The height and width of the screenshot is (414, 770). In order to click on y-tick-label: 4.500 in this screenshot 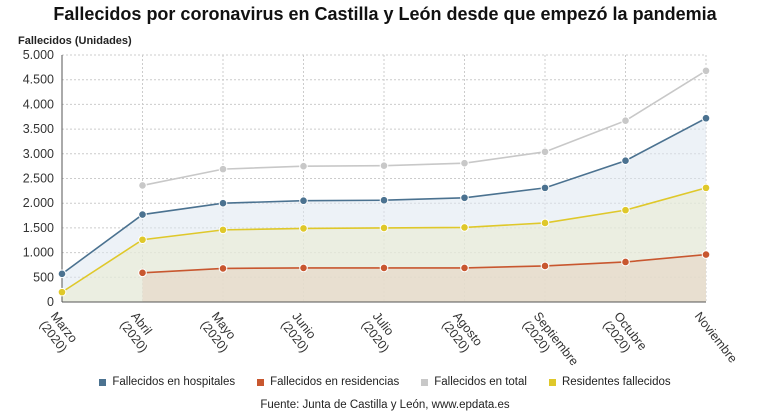, I will do `click(38, 80)`.